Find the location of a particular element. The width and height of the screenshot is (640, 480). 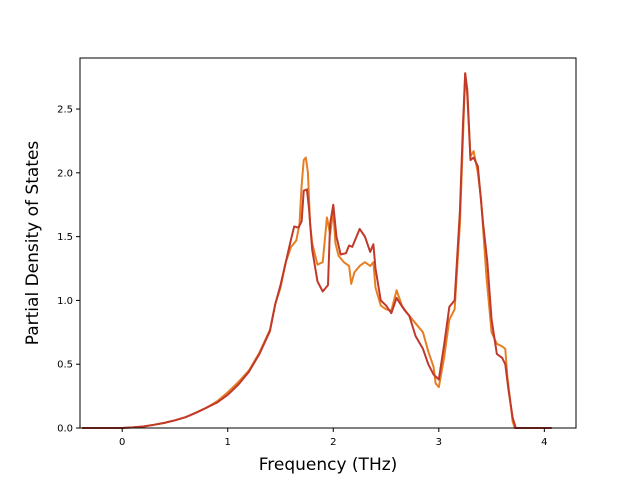

y-tick-label: 0.0 is located at coordinates (65, 429).